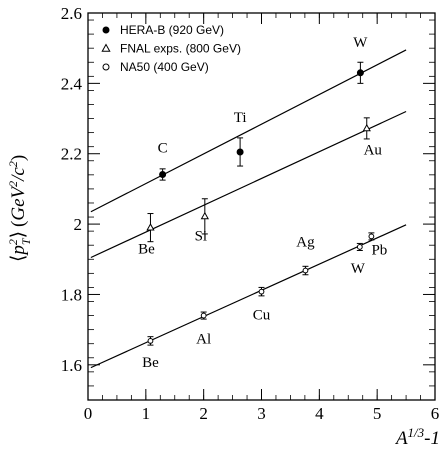 The width and height of the screenshot is (444, 450). Describe the element at coordinates (379, 250) in the screenshot. I see `point-label: Pb` at that location.